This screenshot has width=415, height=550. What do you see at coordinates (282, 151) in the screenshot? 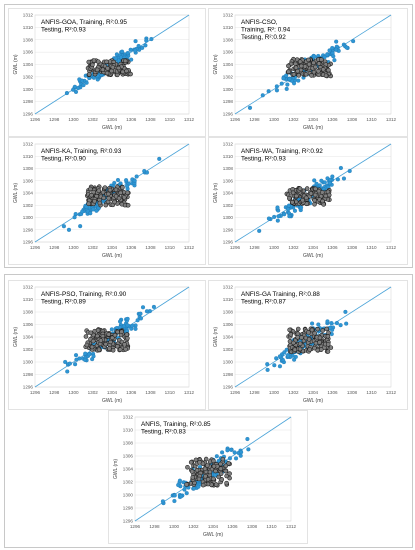
I see `annotation-line: ANFIS-WA, Training, R²:0.92` at bounding box center [282, 151].